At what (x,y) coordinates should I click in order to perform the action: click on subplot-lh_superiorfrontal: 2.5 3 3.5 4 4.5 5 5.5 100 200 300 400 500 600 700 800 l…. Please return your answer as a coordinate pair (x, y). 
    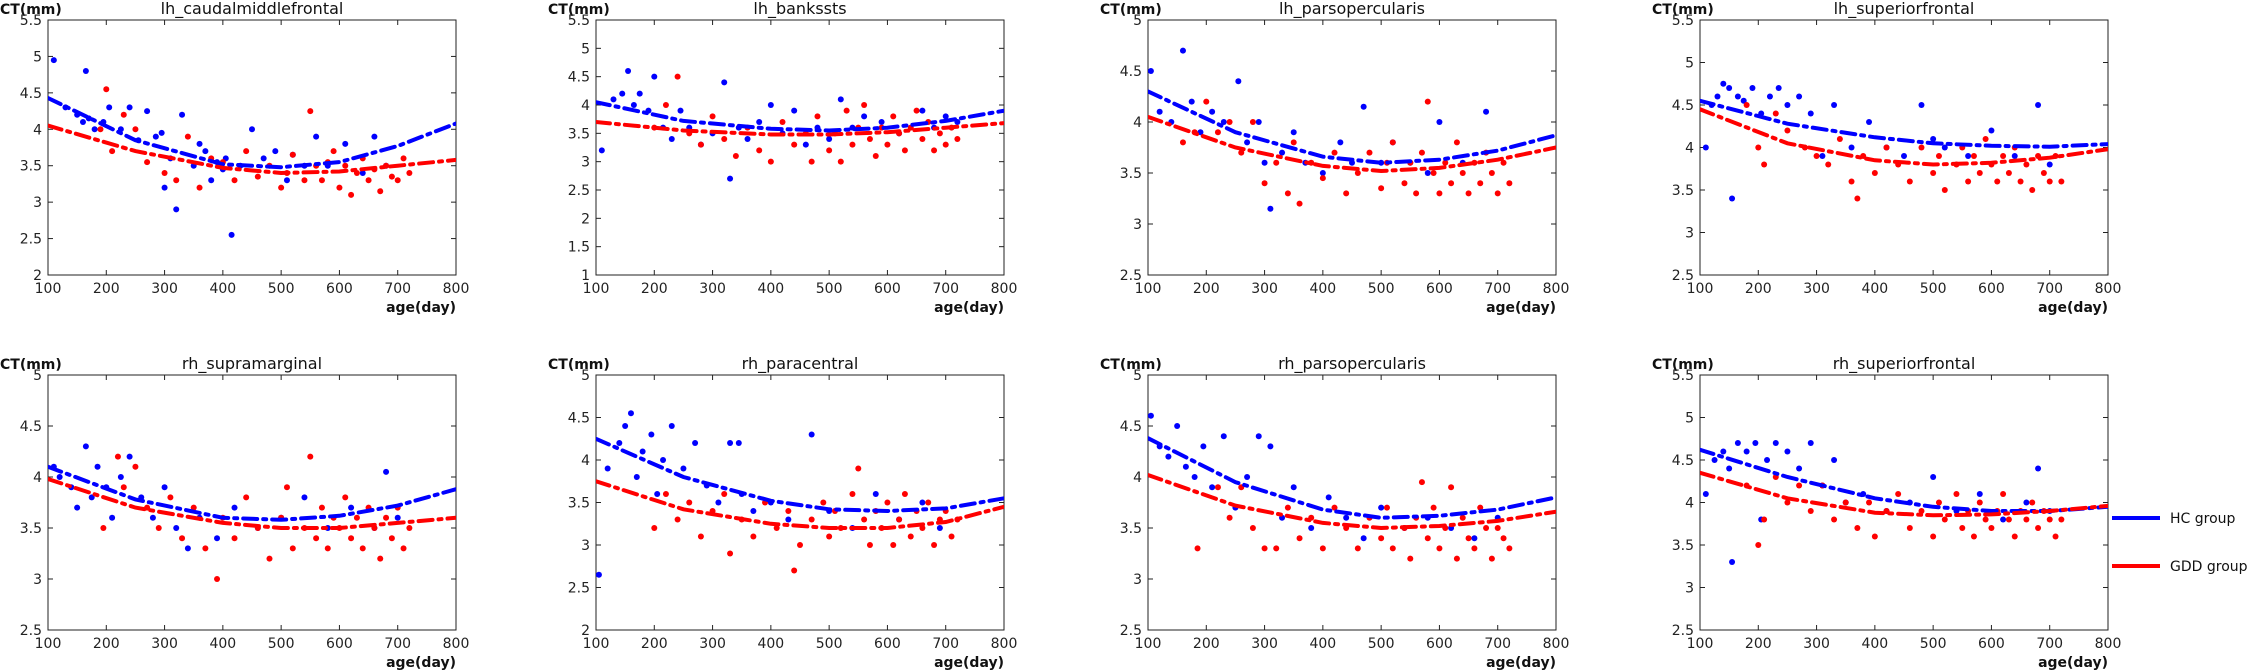
    Looking at the image, I should click on (1886, 158).